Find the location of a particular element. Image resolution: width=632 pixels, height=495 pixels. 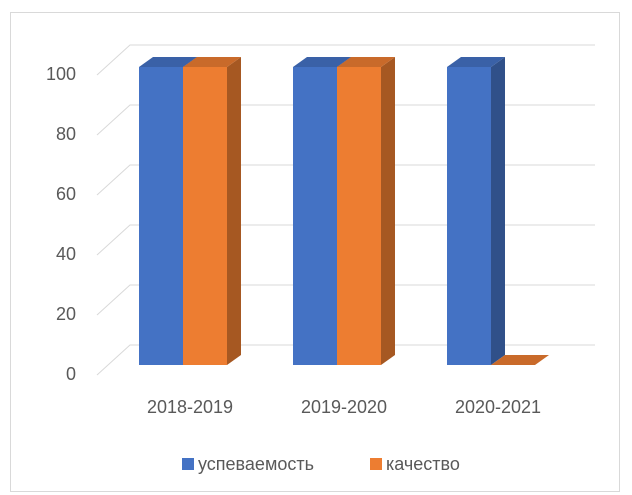

legend-label: успеваемость is located at coordinates (256, 464).